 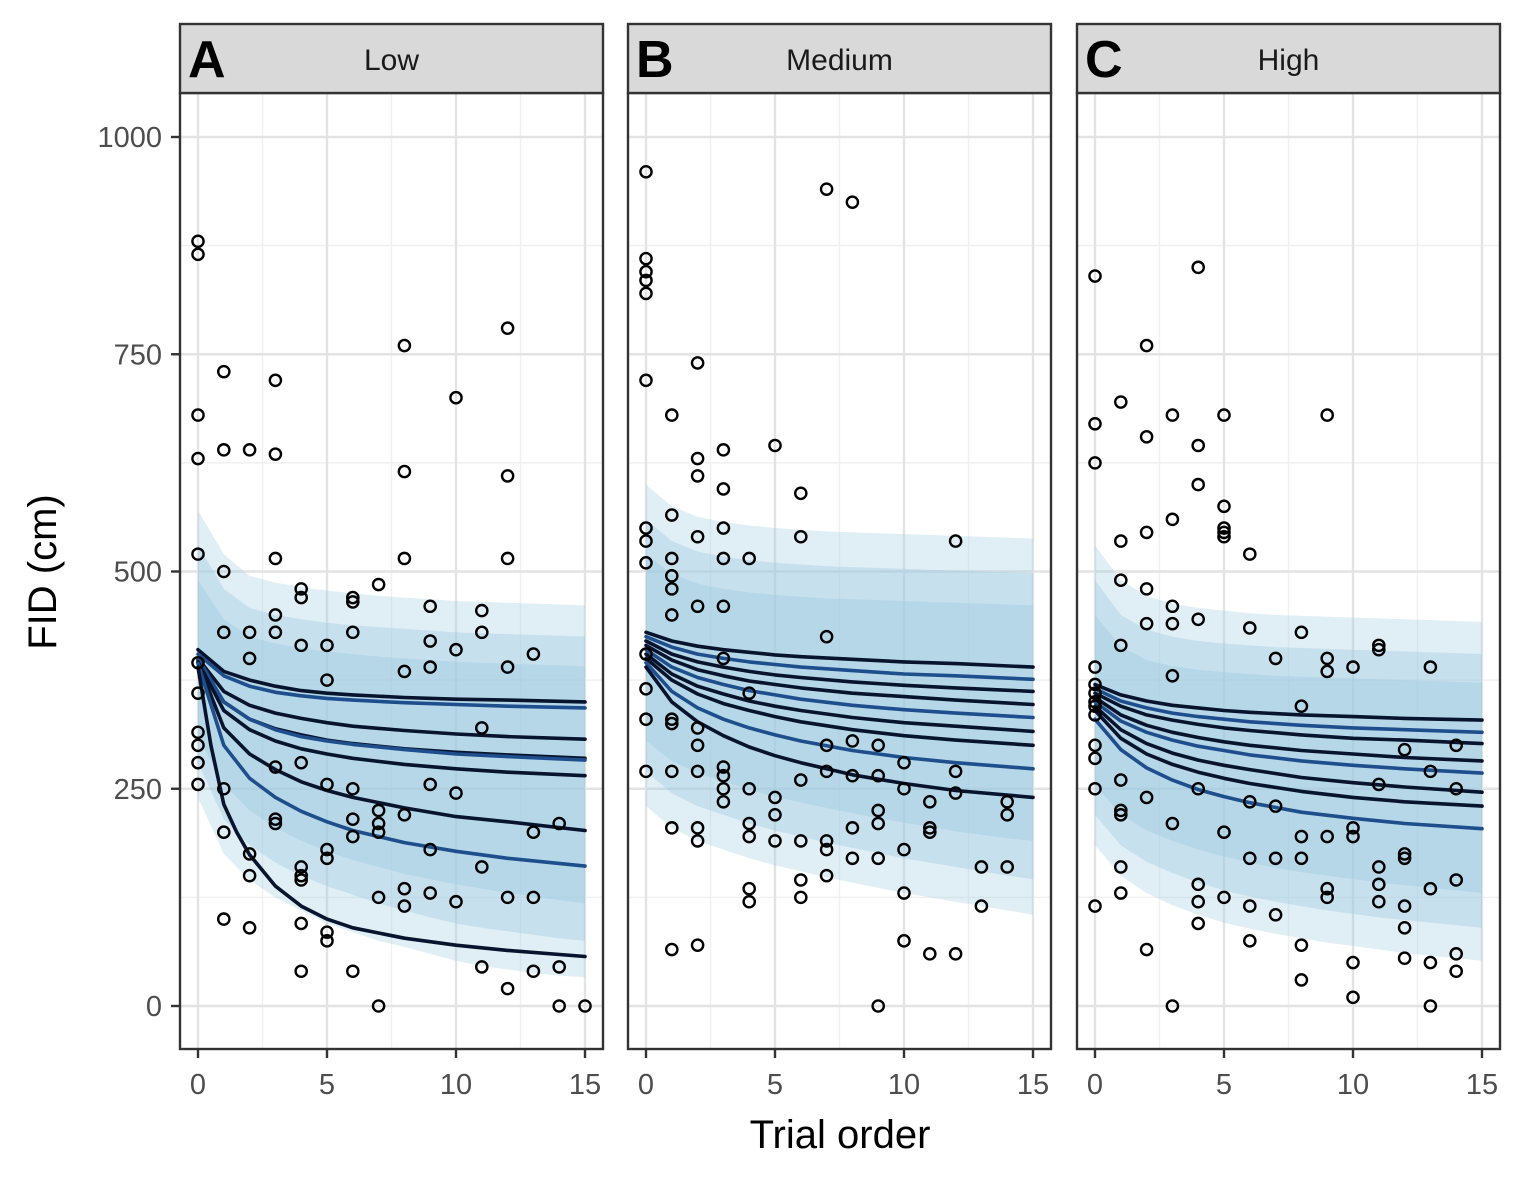 I want to click on y-axis: 0 250 500 750 1000, so click(x=138, y=572).